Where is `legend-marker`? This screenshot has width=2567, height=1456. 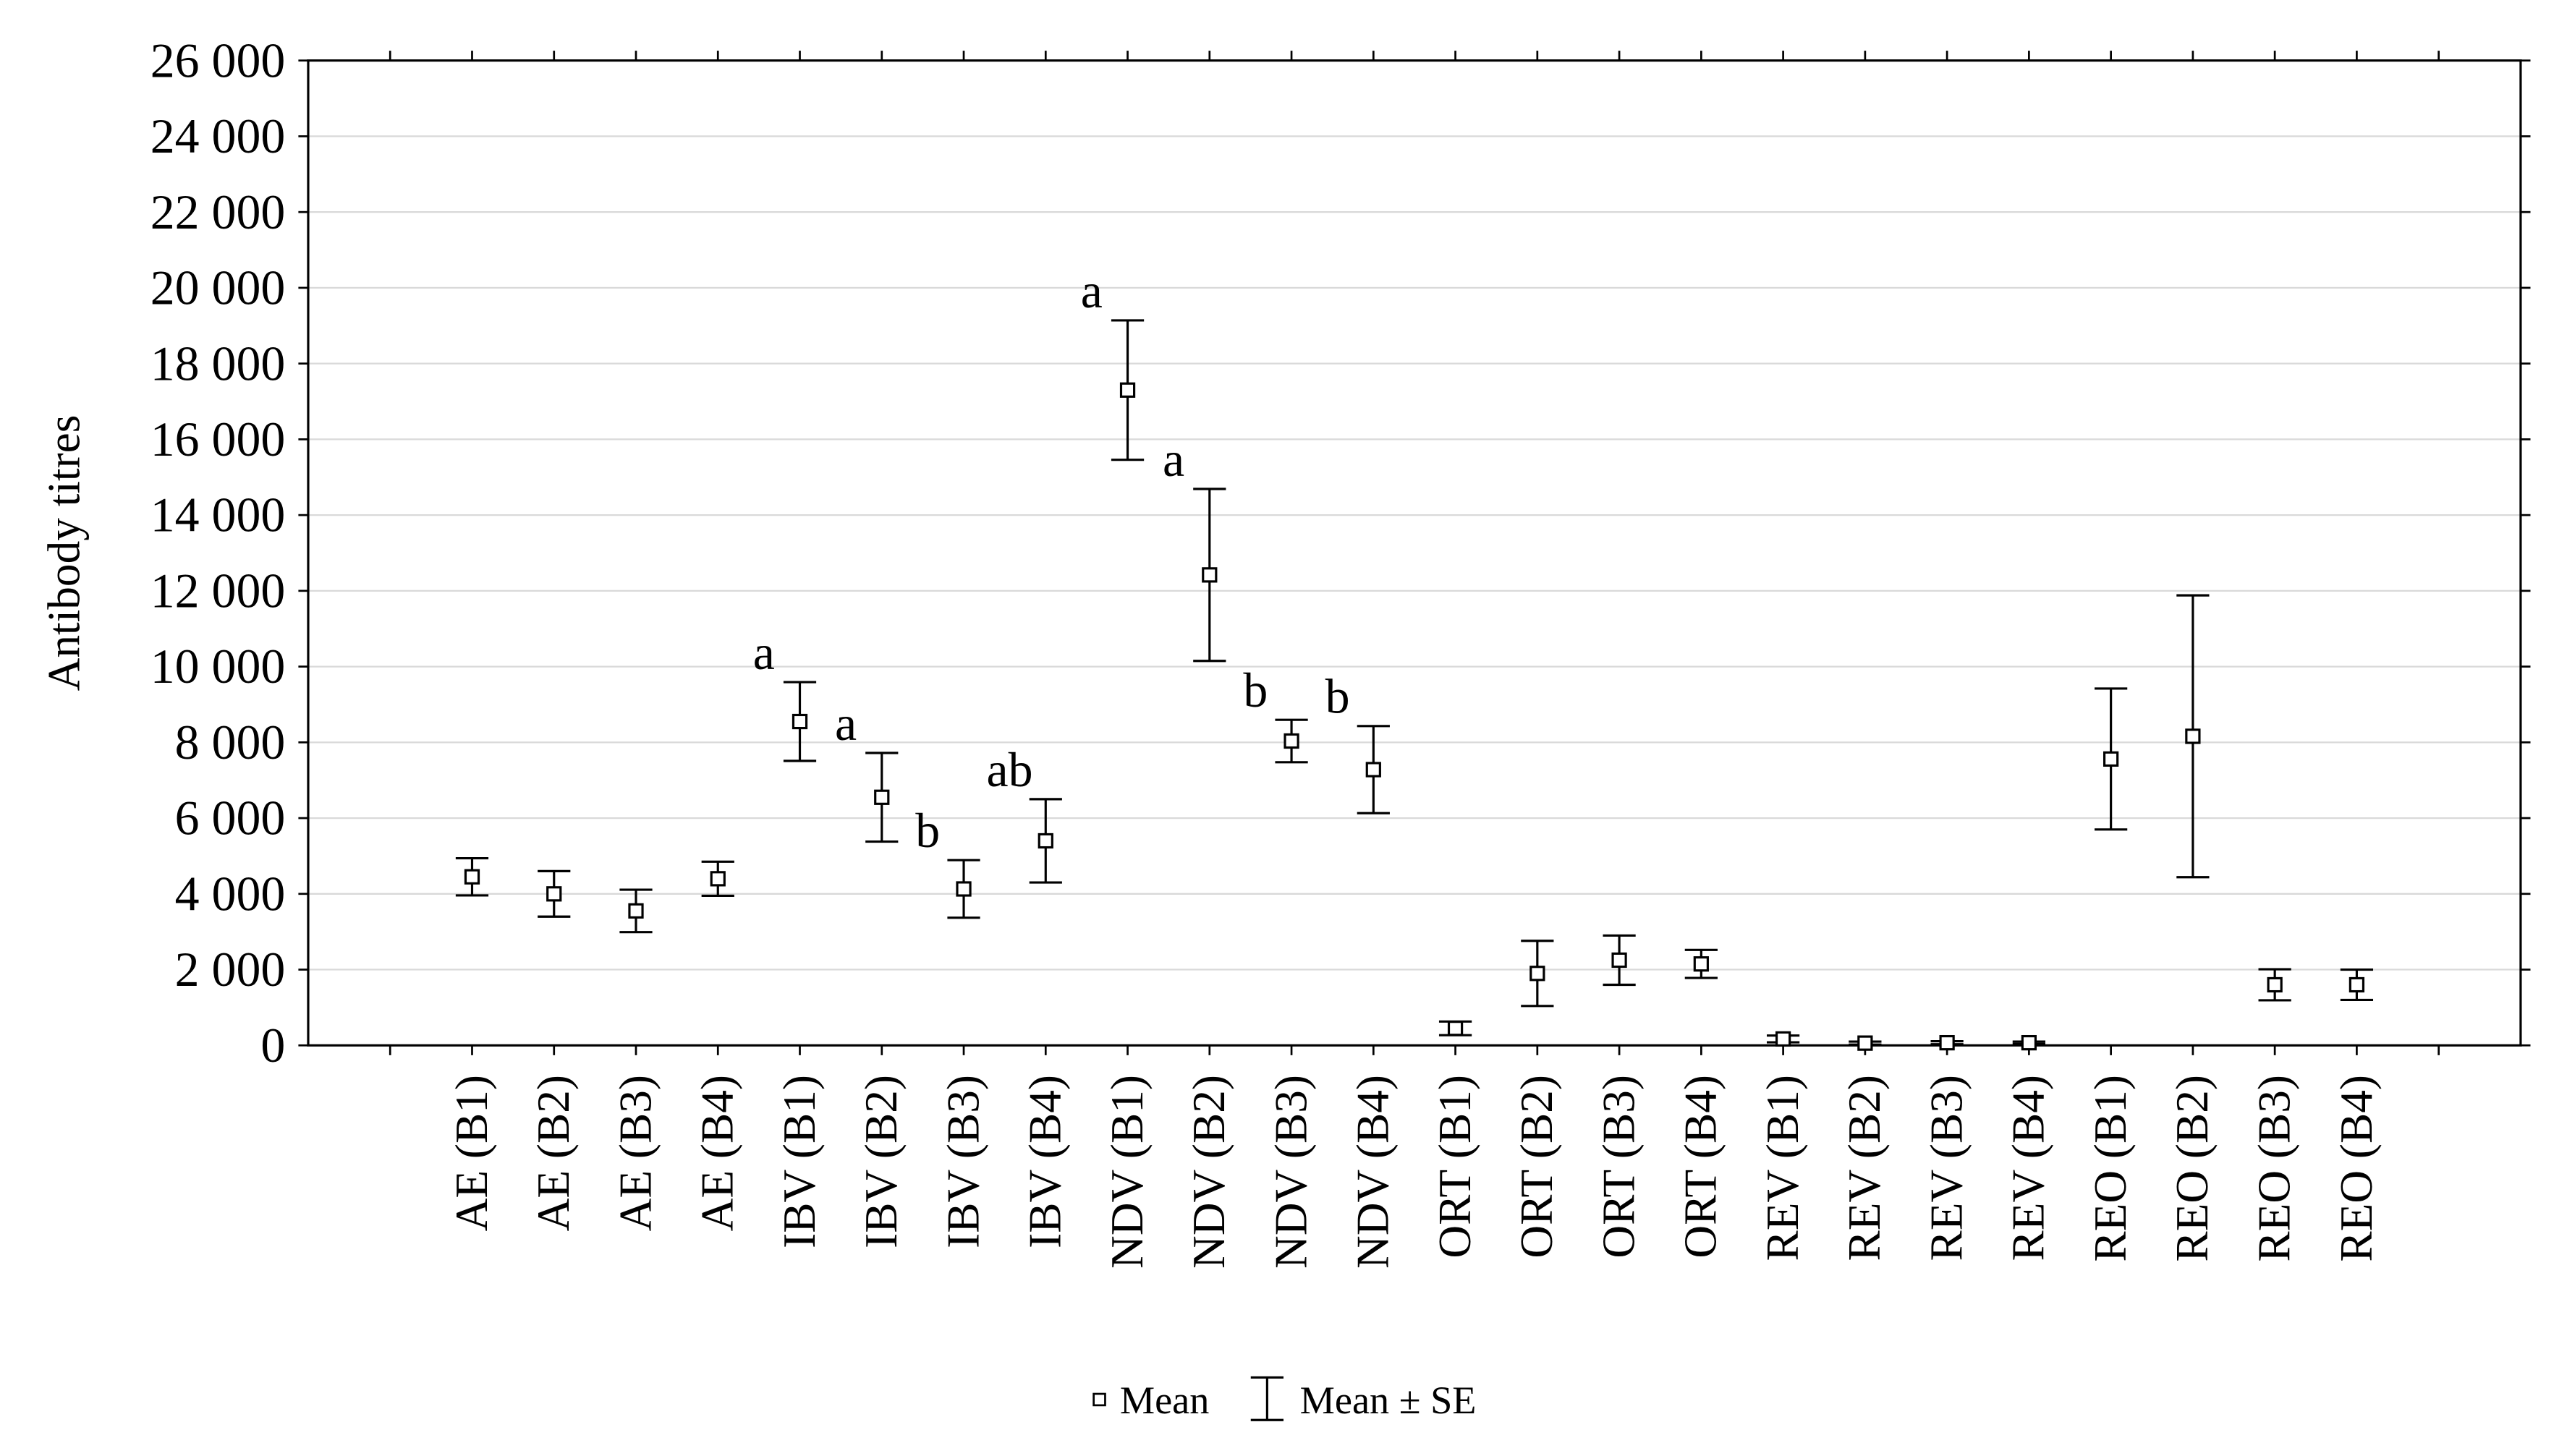 legend-marker is located at coordinates (1099, 1399).